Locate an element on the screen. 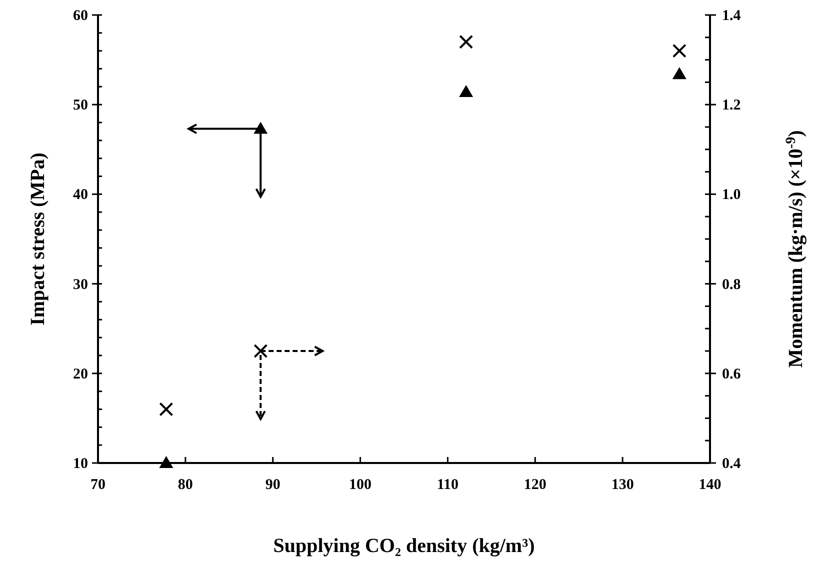 This screenshot has height=562, width=817. y-tick-label: 60 is located at coordinates (80, 16).